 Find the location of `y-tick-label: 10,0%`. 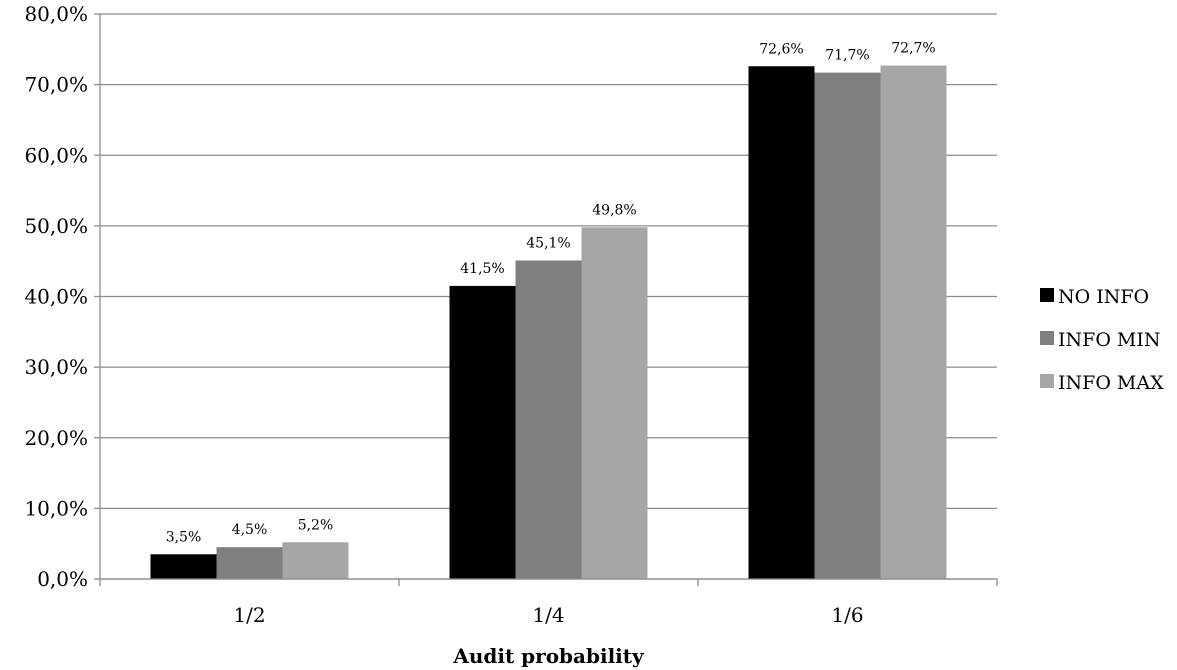

y-tick-label: 10,0% is located at coordinates (56, 508).